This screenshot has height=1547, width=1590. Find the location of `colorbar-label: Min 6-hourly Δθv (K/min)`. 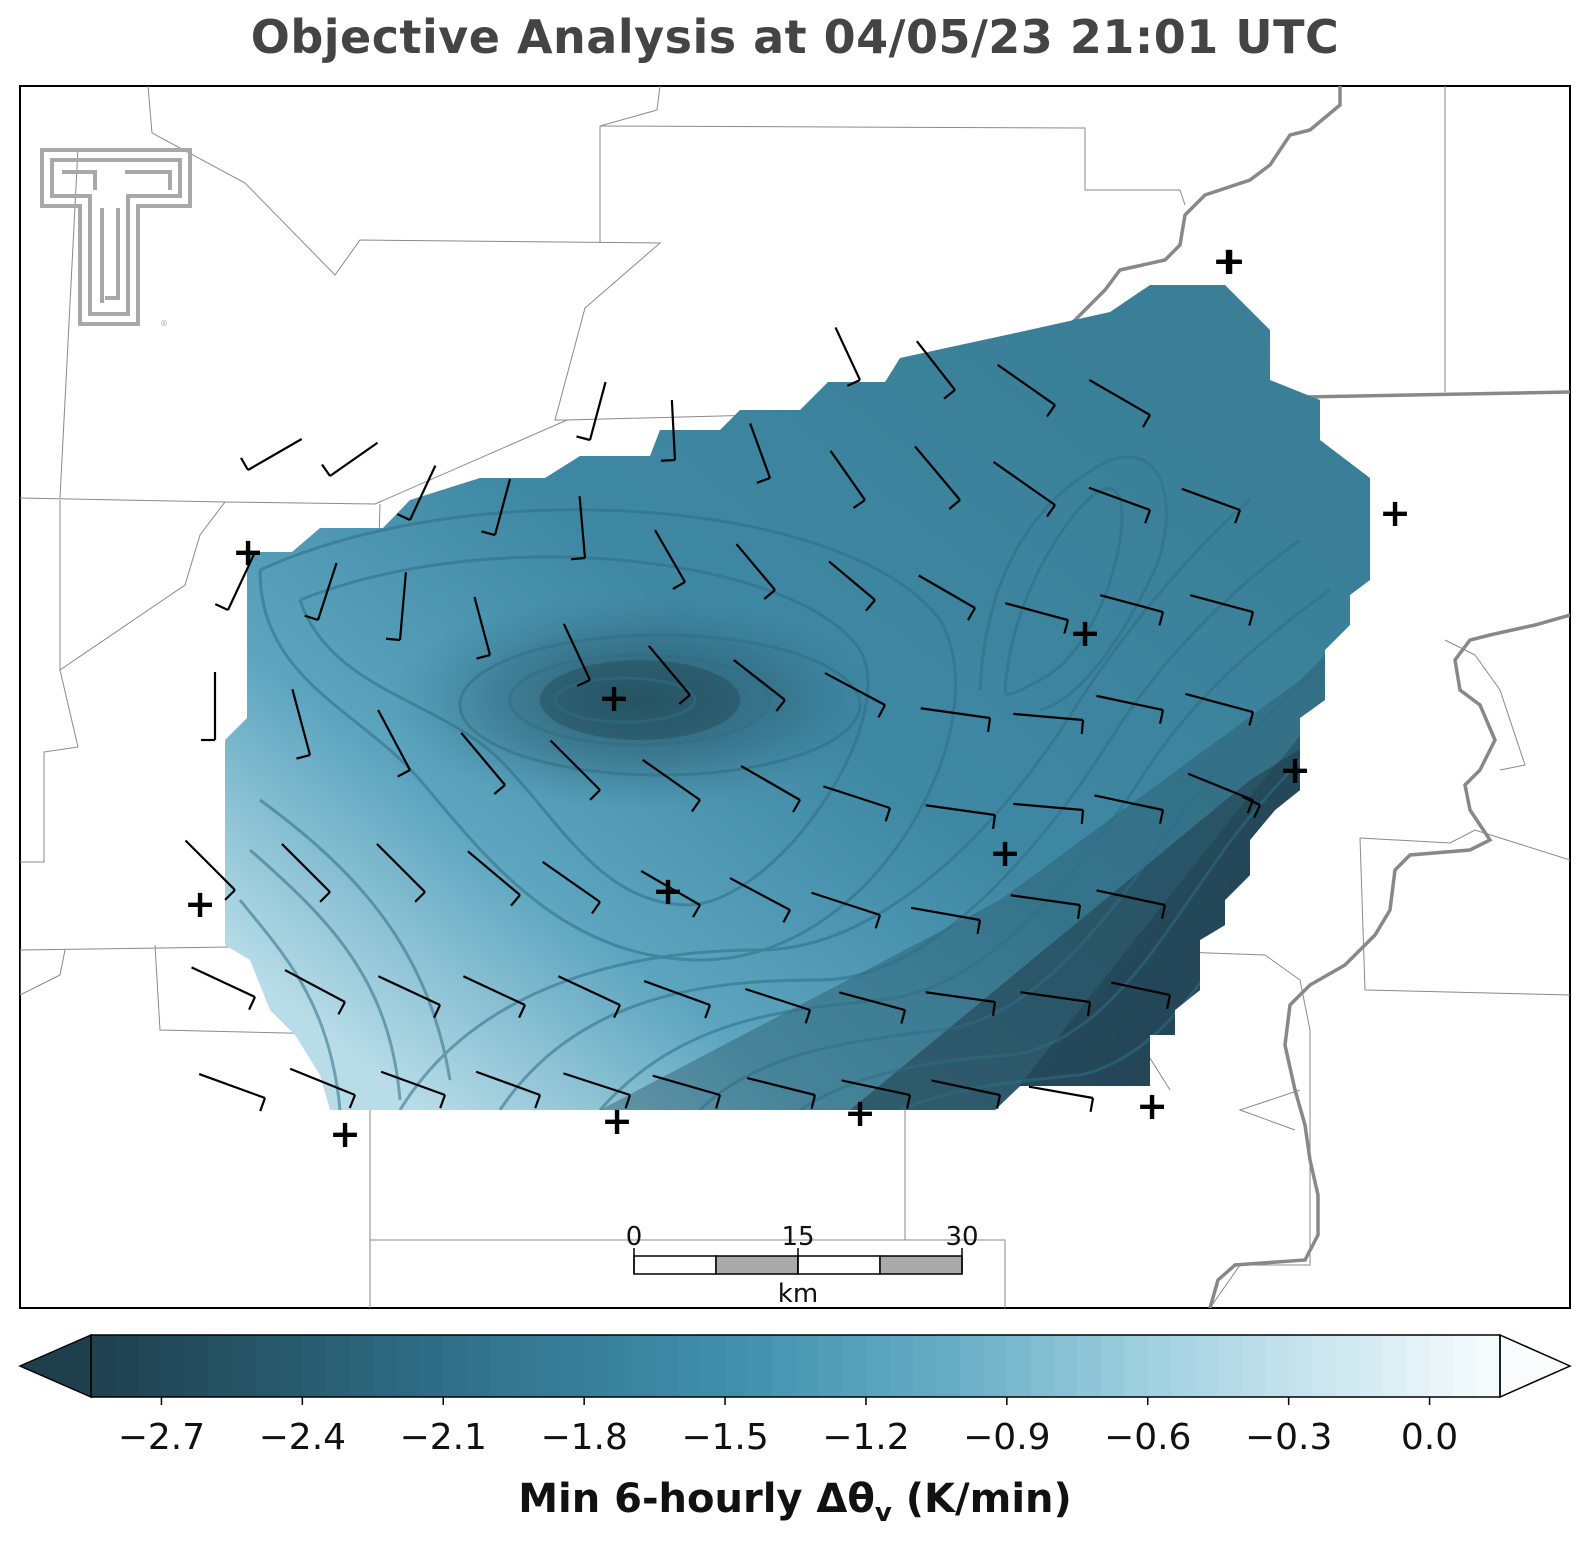

colorbar-label: Min 6-hourly Δθv (K/min) is located at coordinates (795, 1502).